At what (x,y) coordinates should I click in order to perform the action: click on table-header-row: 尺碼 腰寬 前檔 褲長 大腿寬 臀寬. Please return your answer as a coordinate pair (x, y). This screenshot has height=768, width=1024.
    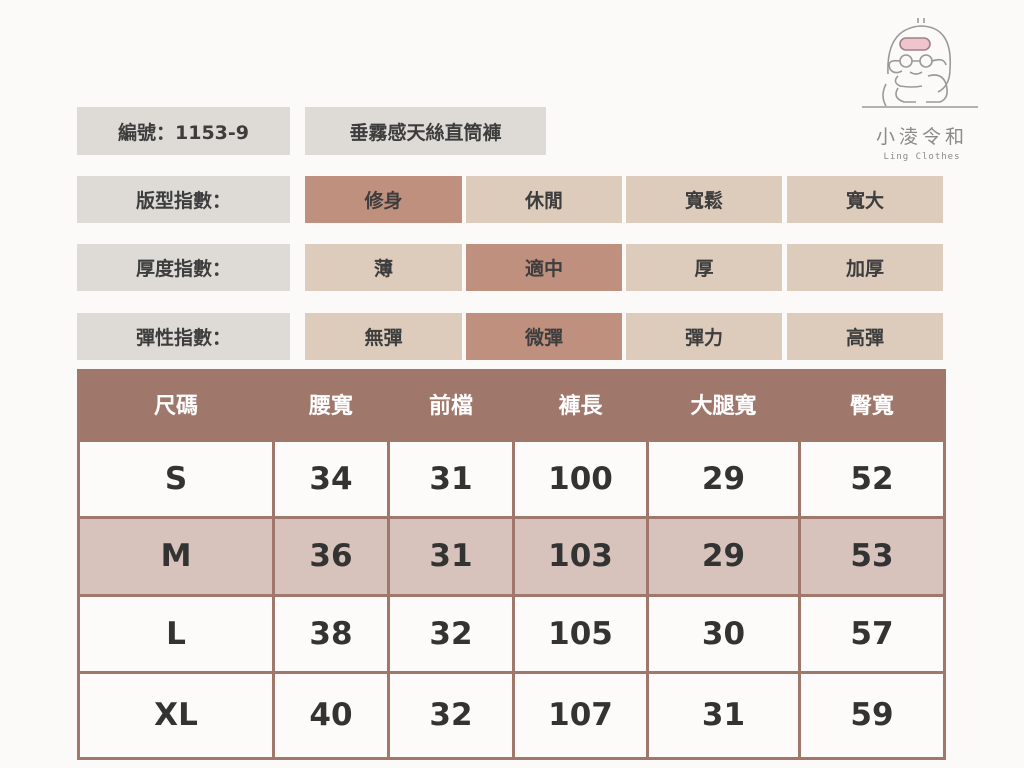
    Looking at the image, I should click on (511, 404).